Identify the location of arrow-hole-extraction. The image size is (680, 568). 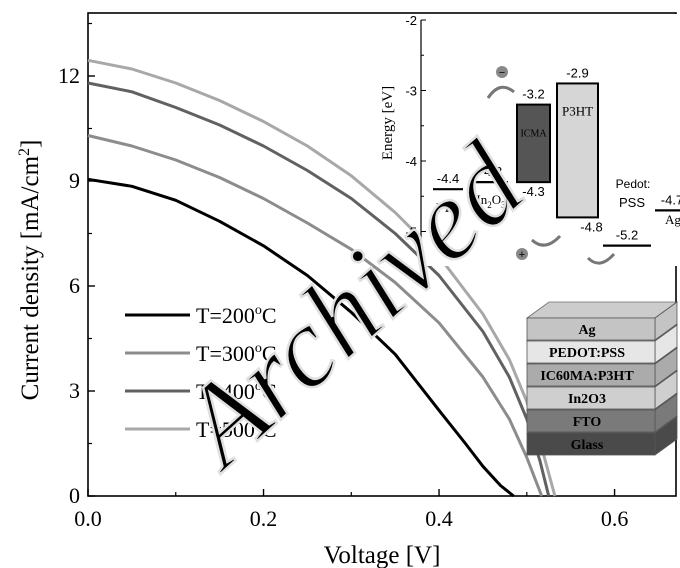
(601, 258).